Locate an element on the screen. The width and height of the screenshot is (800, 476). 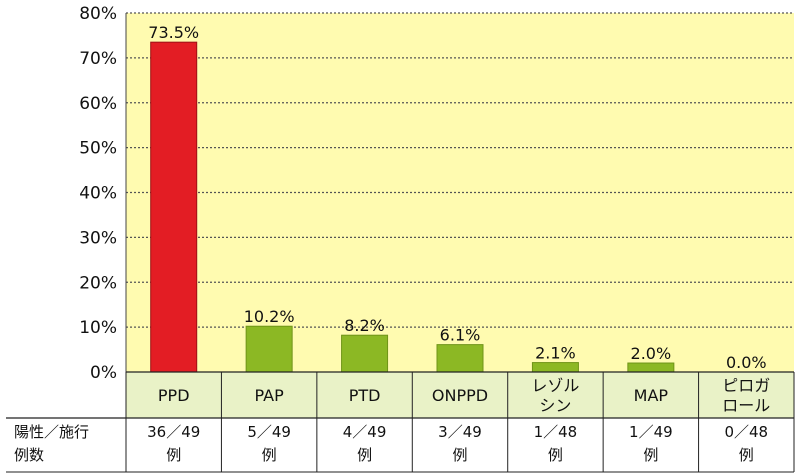
category-label: ONPPD is located at coordinates (460, 395).